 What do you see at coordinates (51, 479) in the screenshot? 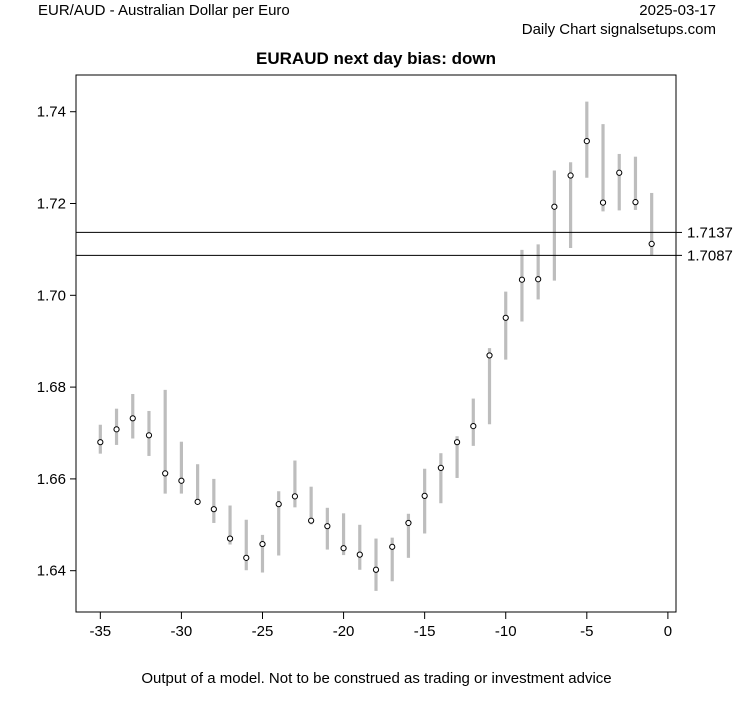
I see `y-tick-label: 1.66` at bounding box center [51, 479].